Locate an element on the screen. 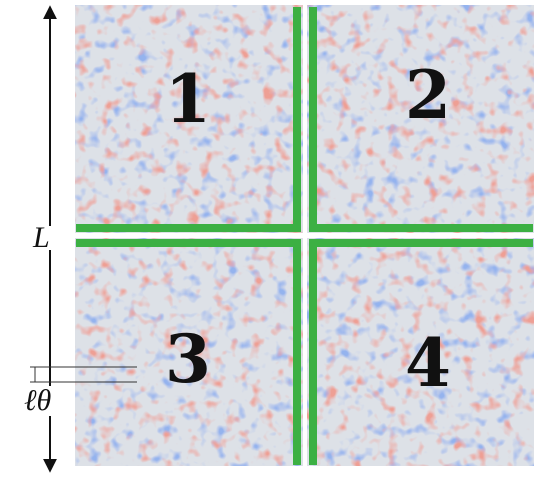 This screenshot has height=480, width=550. axis-label: L is located at coordinates (41, 237).